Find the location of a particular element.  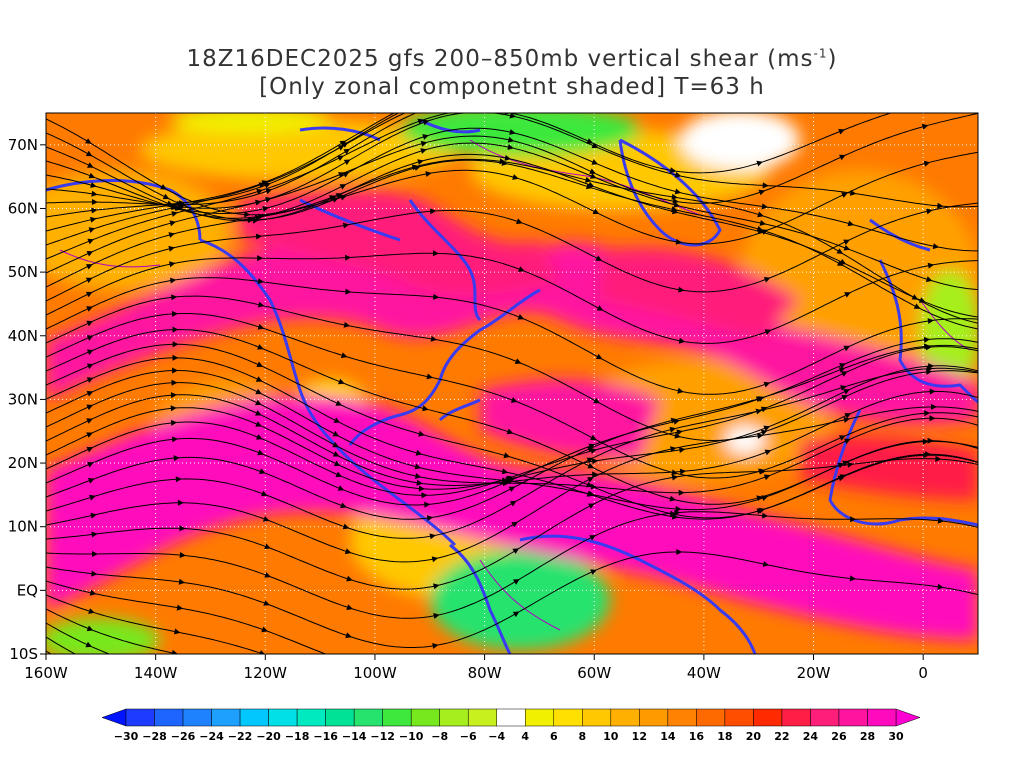

colorbar-level-label: 22 is located at coordinates (781, 736).